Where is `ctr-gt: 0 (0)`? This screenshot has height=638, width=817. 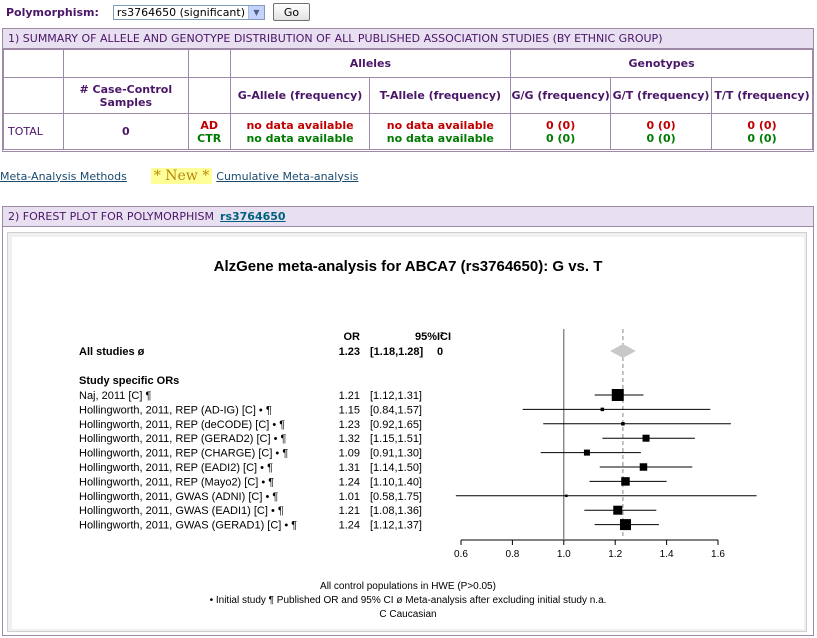
ctr-gt: 0 (0) is located at coordinates (661, 138).